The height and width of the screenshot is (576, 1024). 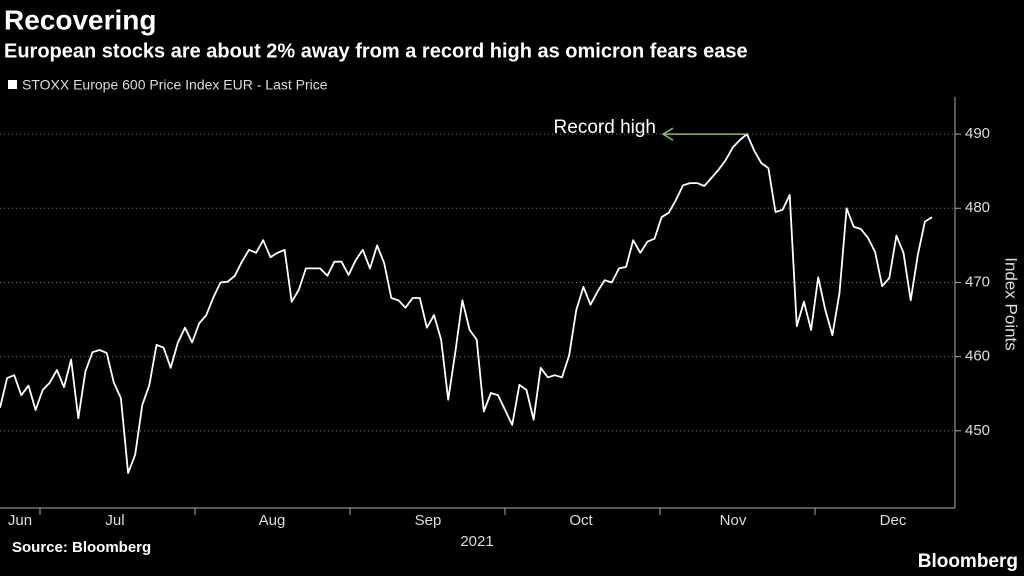 What do you see at coordinates (605, 127) in the screenshot?
I see `annotation: Record high` at bounding box center [605, 127].